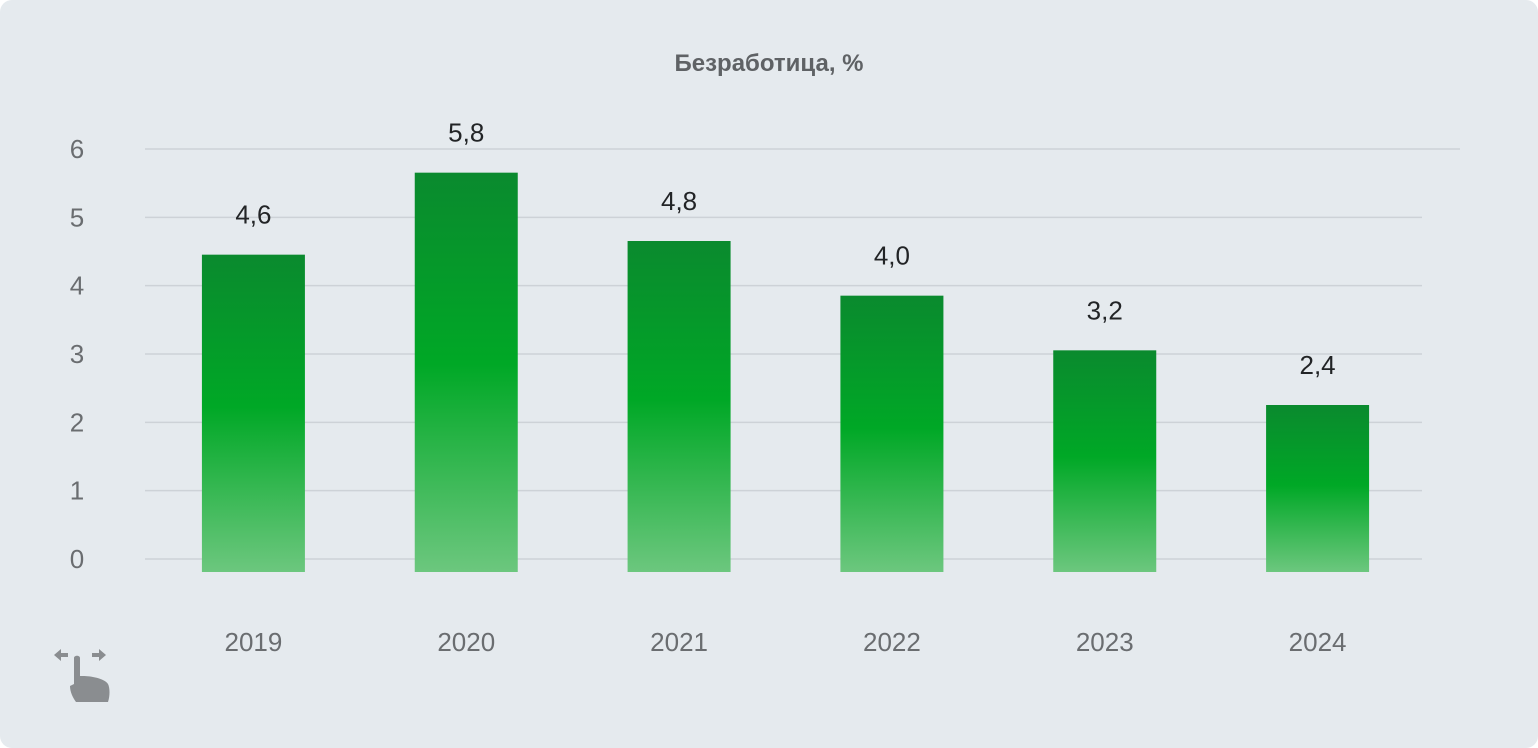 The image size is (1538, 748). Describe the element at coordinates (77, 491) in the screenshot. I see `y-tick-label: 1` at that location.